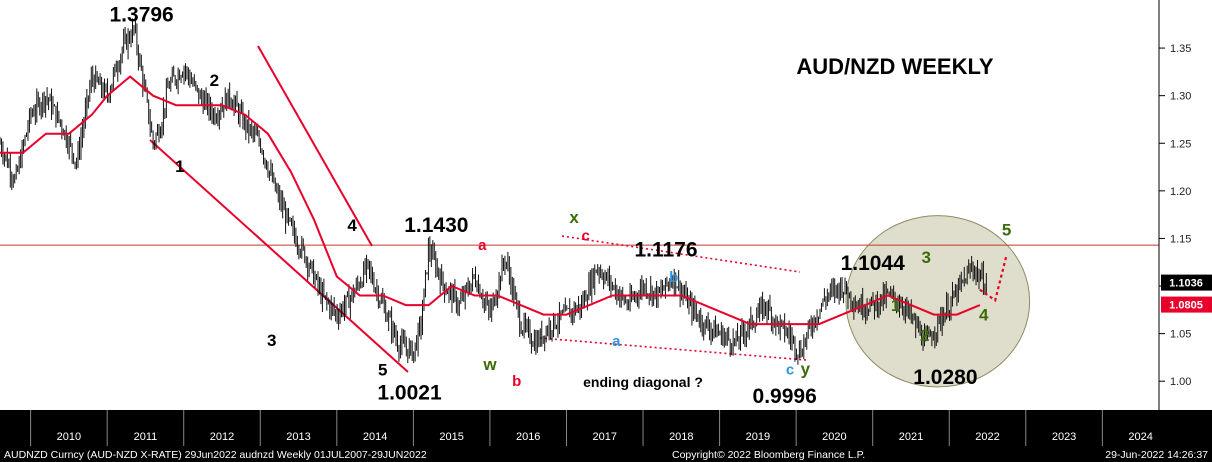 This screenshot has width=1212, height=462. Describe the element at coordinates (146, 437) in the screenshot. I see `x-tick-label: 2011` at that location.